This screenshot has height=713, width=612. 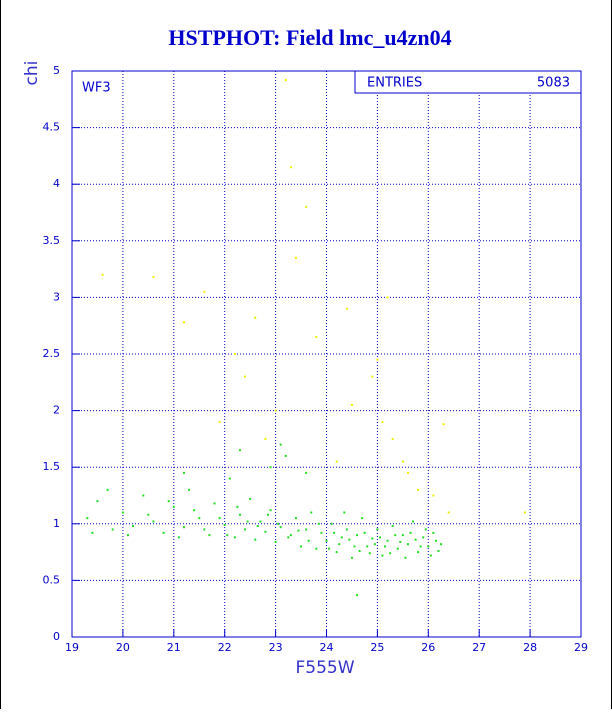 What do you see at coordinates (276, 647) in the screenshot?
I see `x-tick-label: 23` at bounding box center [276, 647].